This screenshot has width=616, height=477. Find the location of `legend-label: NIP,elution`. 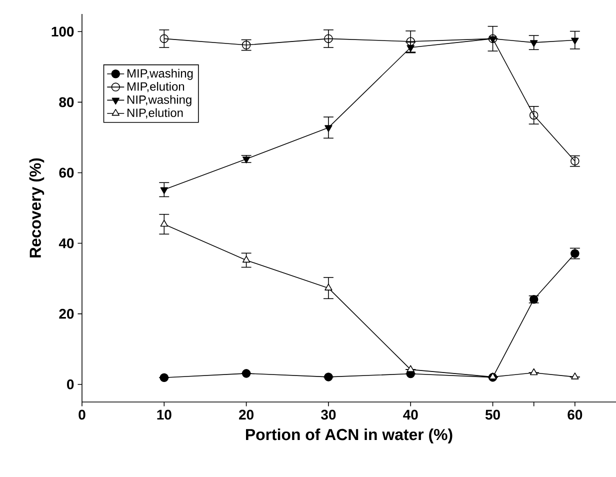

legend-label: NIP,elution is located at coordinates (155, 113).